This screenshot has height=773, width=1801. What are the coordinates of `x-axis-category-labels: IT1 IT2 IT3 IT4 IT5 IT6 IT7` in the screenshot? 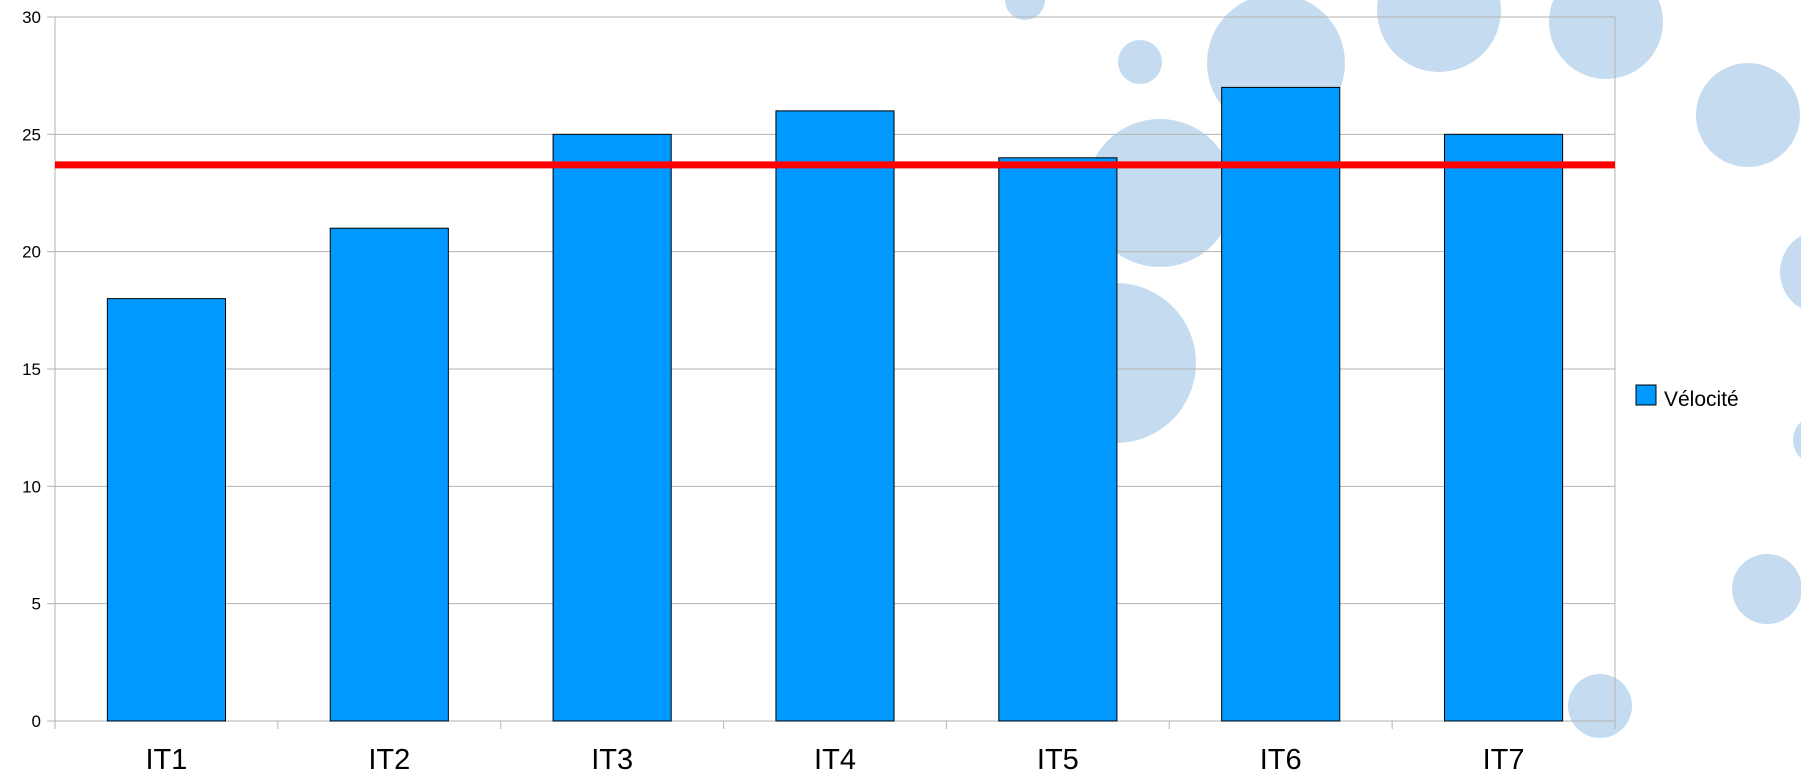 It's located at (834, 758).